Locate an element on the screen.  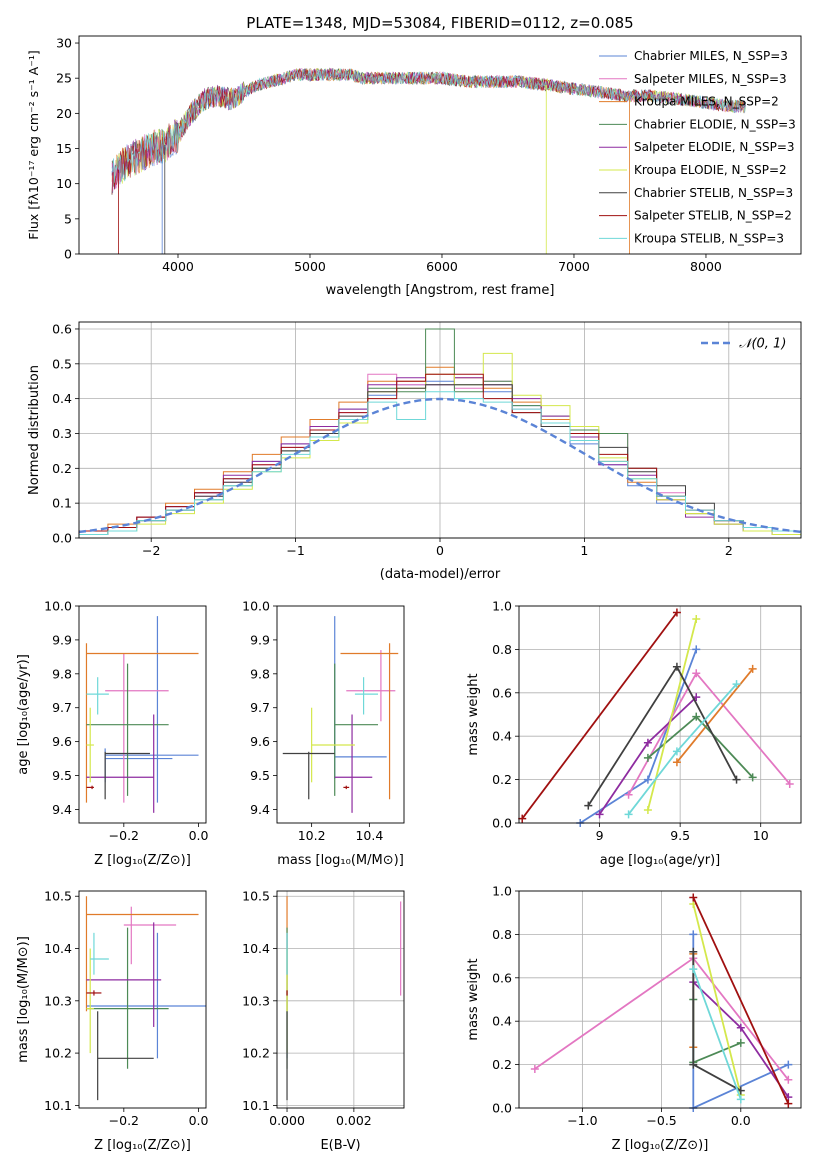
legend-label: Salpeter MILES, N_SSP=3 is located at coordinates (710, 79).